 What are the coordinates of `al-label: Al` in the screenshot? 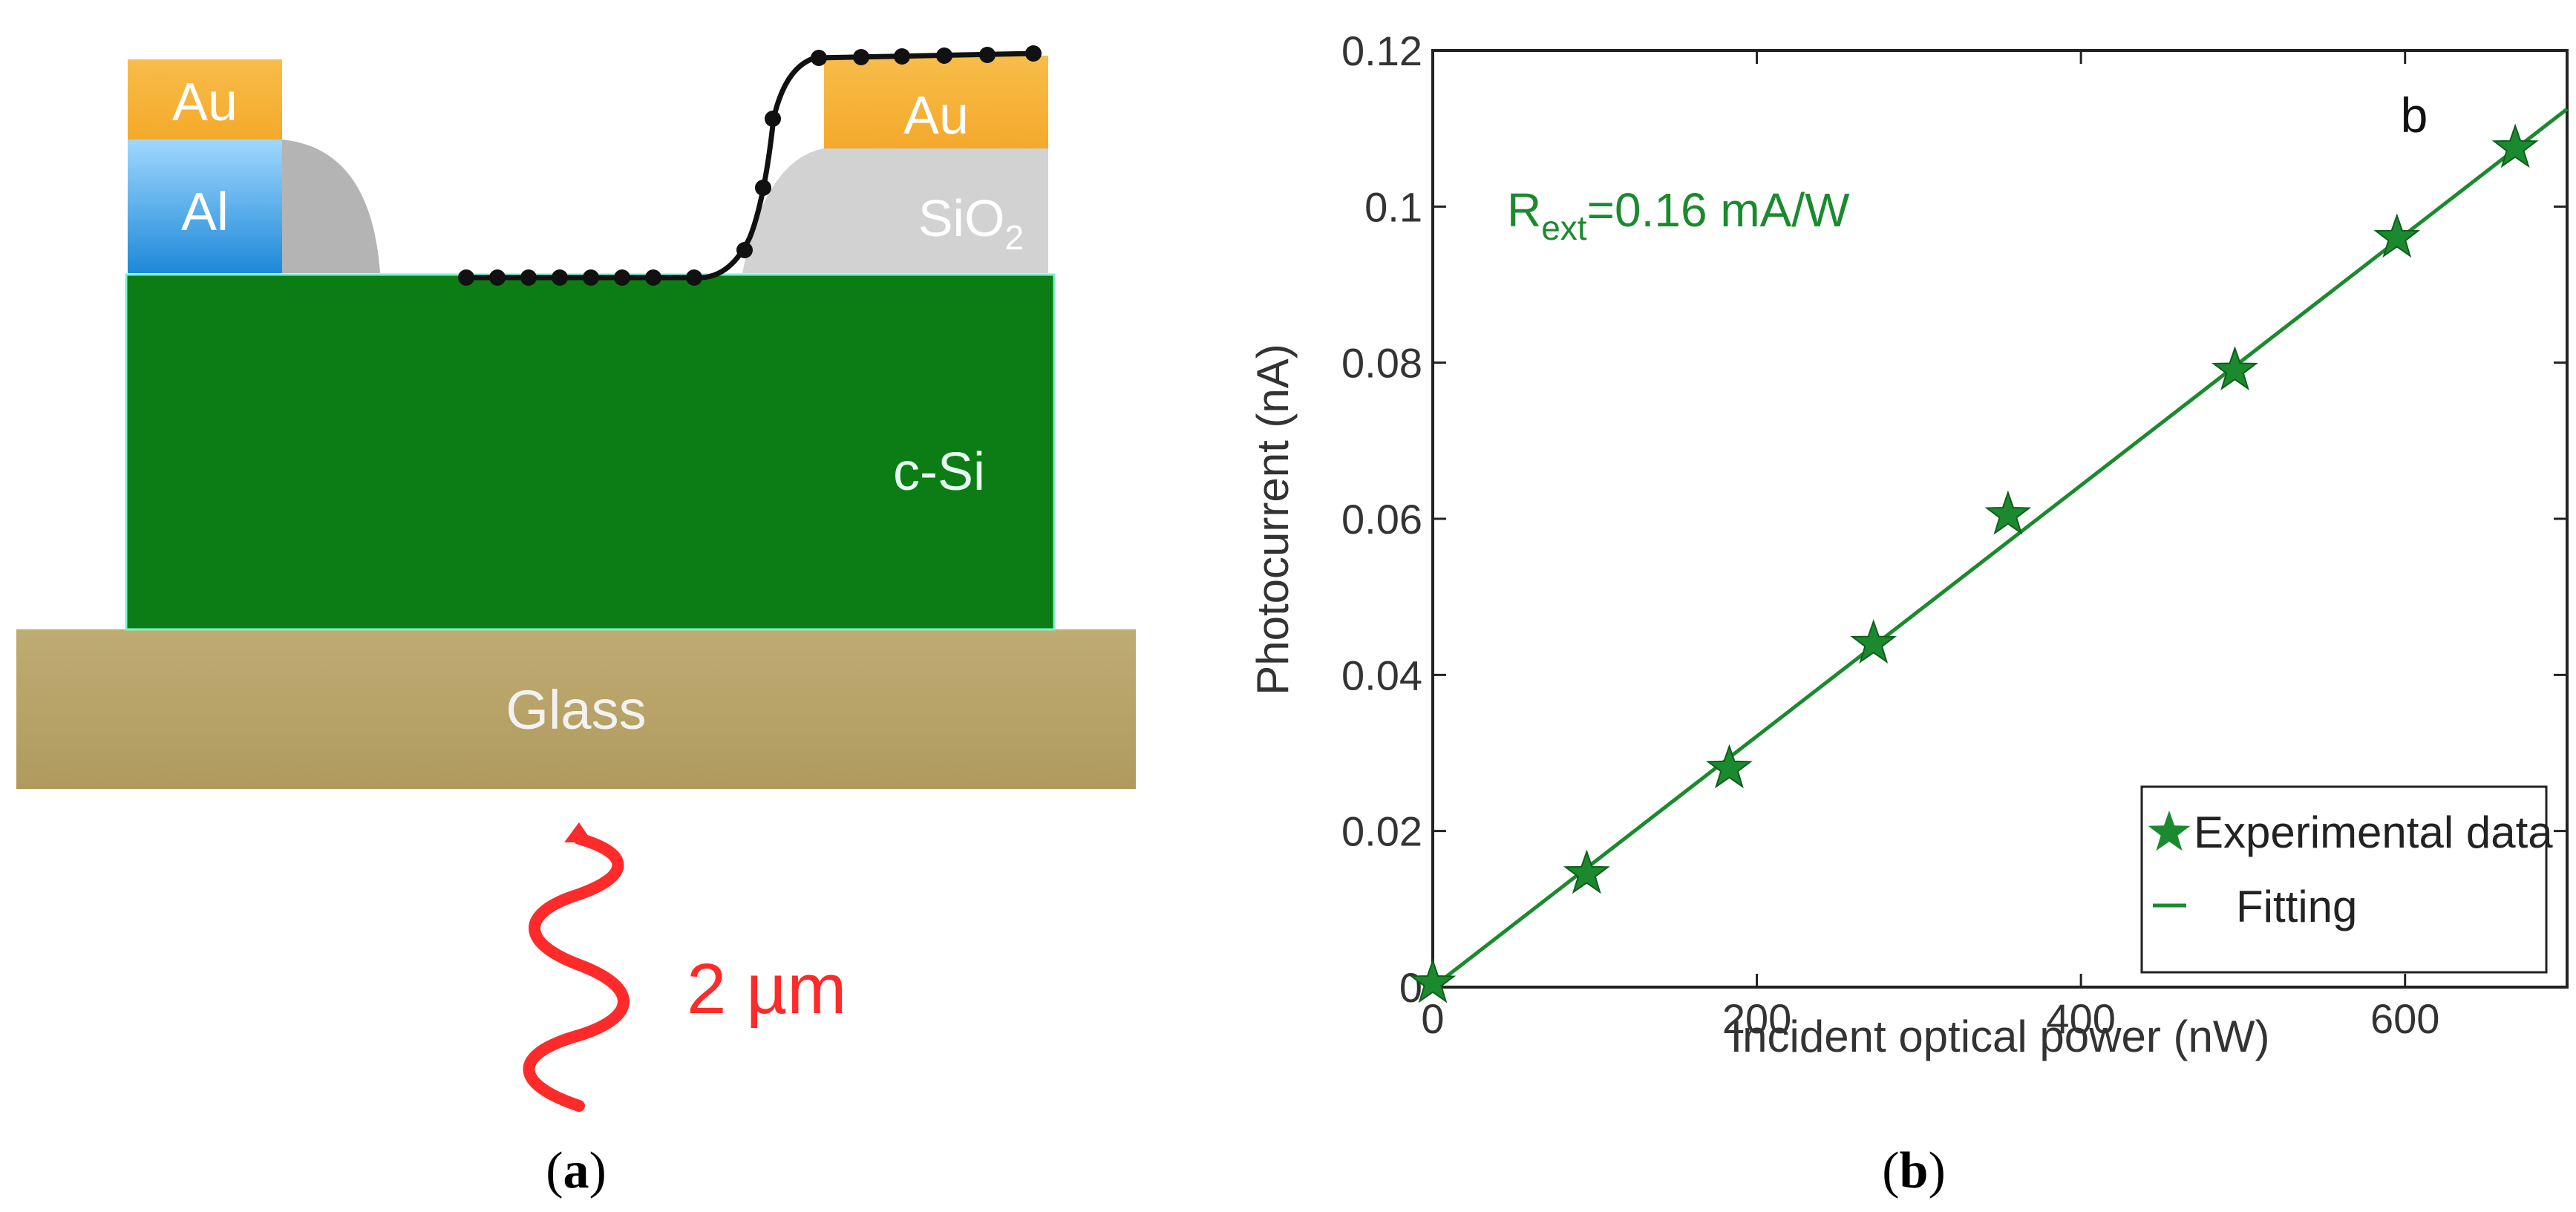 It's located at (205, 213).